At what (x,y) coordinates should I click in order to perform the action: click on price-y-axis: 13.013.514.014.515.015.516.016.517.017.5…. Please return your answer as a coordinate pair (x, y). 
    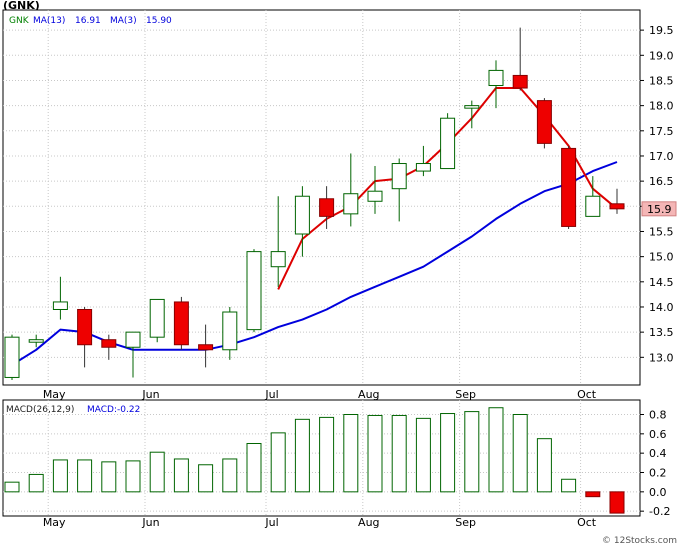
    Looking at the image, I should click on (657, 194).